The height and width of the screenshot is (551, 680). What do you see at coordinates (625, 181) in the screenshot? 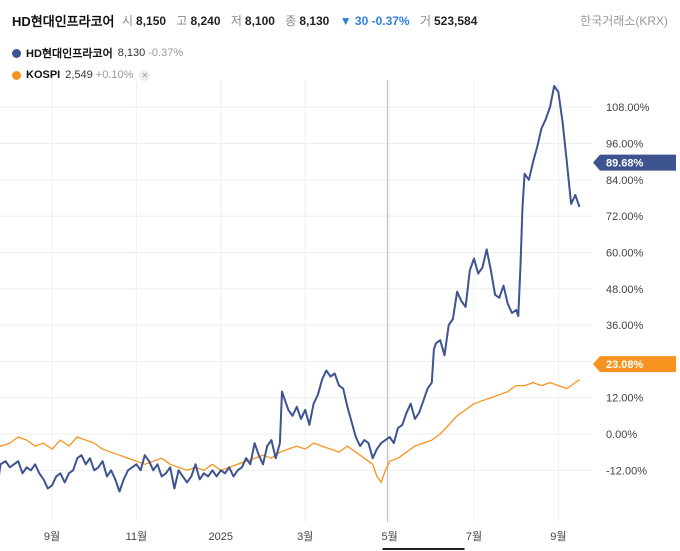
I see `y-tick-label: 84.00%` at bounding box center [625, 181].